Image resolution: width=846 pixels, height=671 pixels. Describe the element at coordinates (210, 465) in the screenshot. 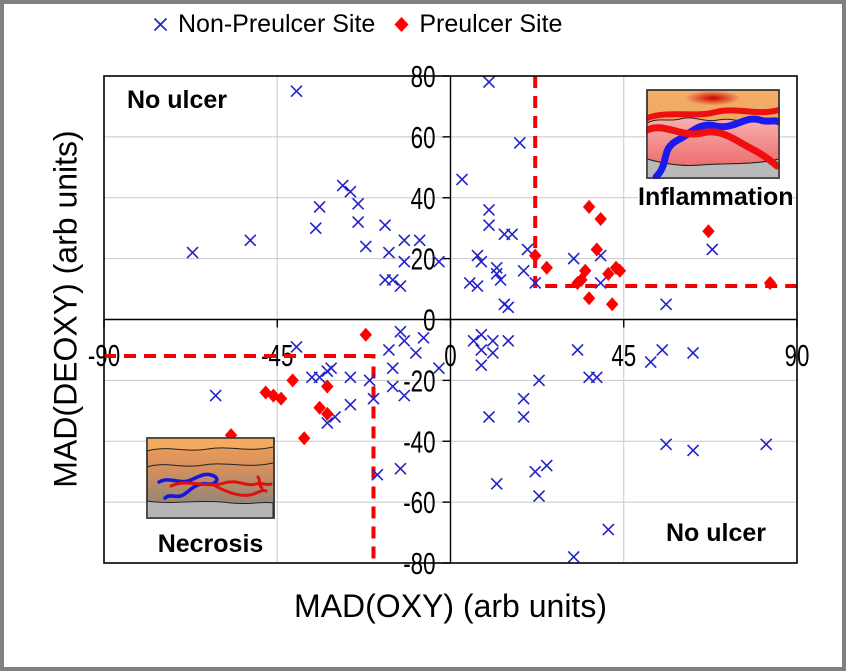

I see `dermis-boundary-line` at that location.